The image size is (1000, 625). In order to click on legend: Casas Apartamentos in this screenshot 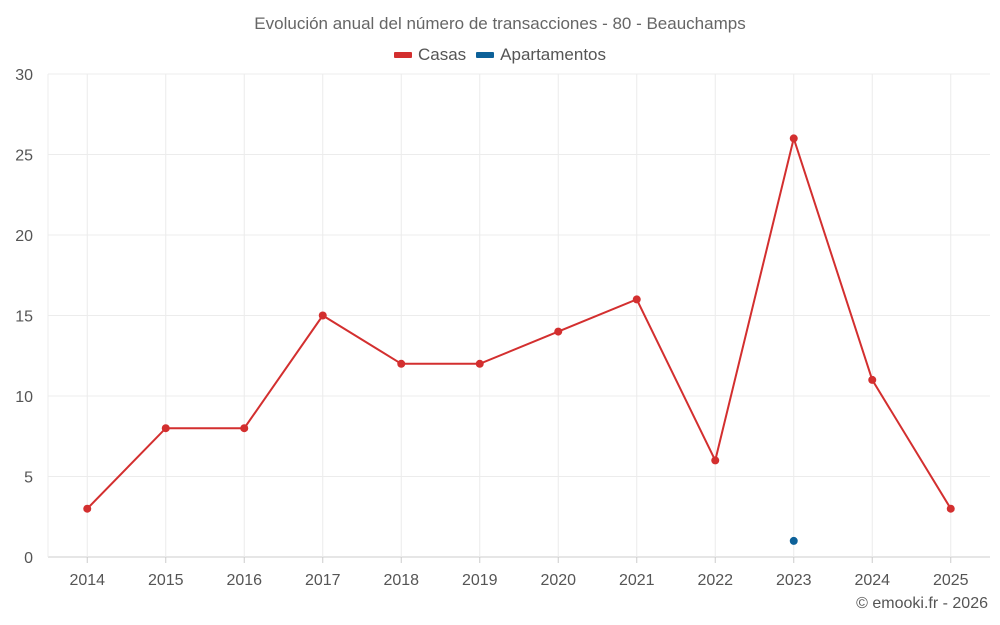, I will do `click(500, 55)`.